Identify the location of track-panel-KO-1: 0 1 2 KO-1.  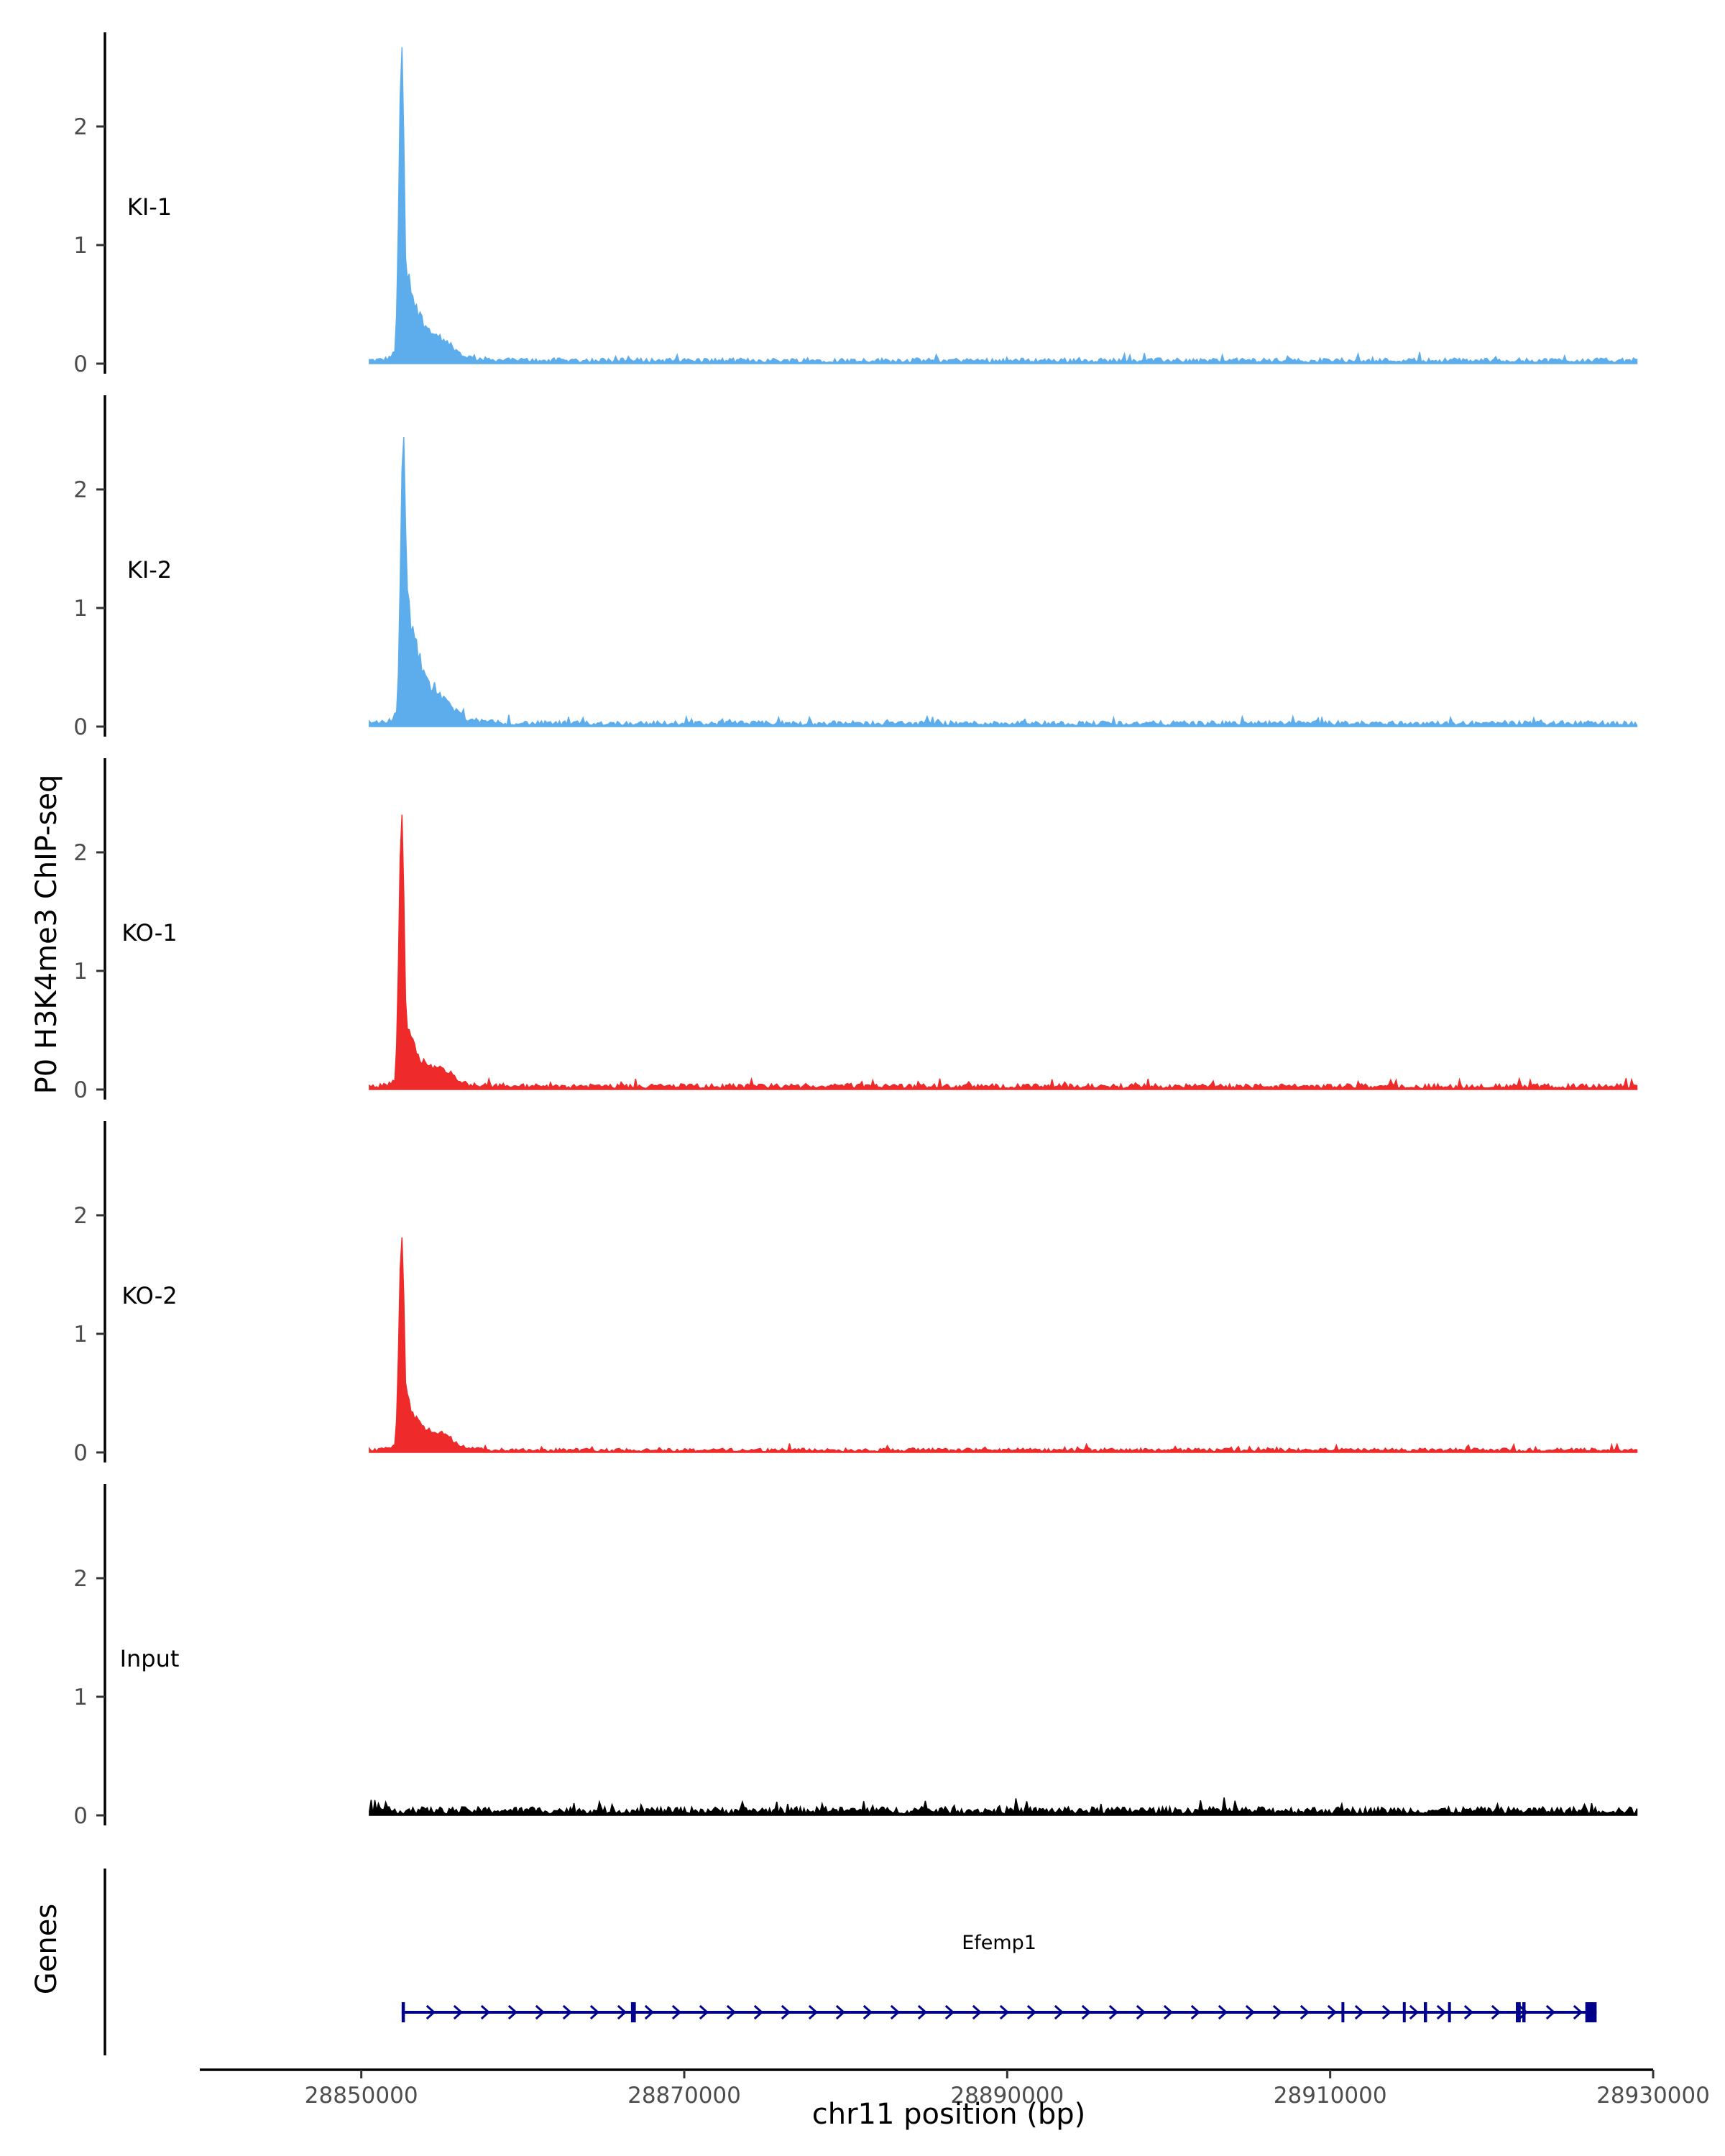
(855, 931).